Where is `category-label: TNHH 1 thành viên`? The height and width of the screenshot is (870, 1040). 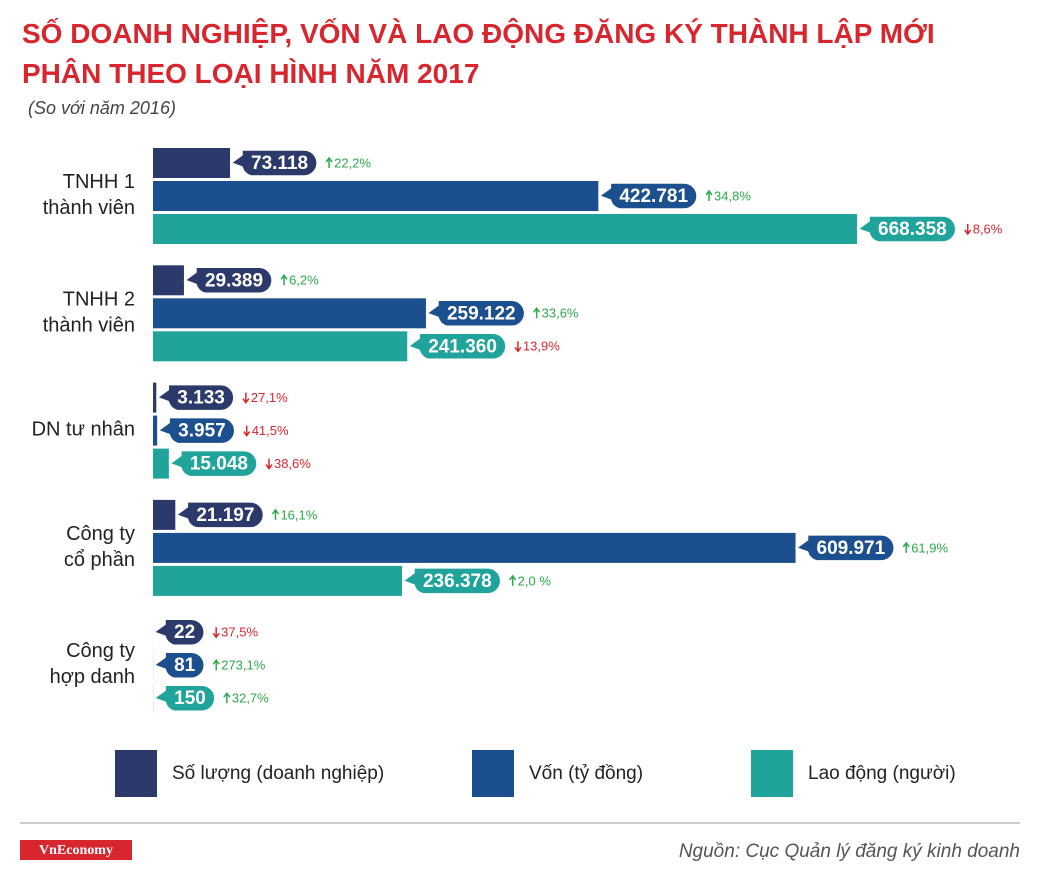
category-label: TNHH 1 thành viên is located at coordinates (89, 195).